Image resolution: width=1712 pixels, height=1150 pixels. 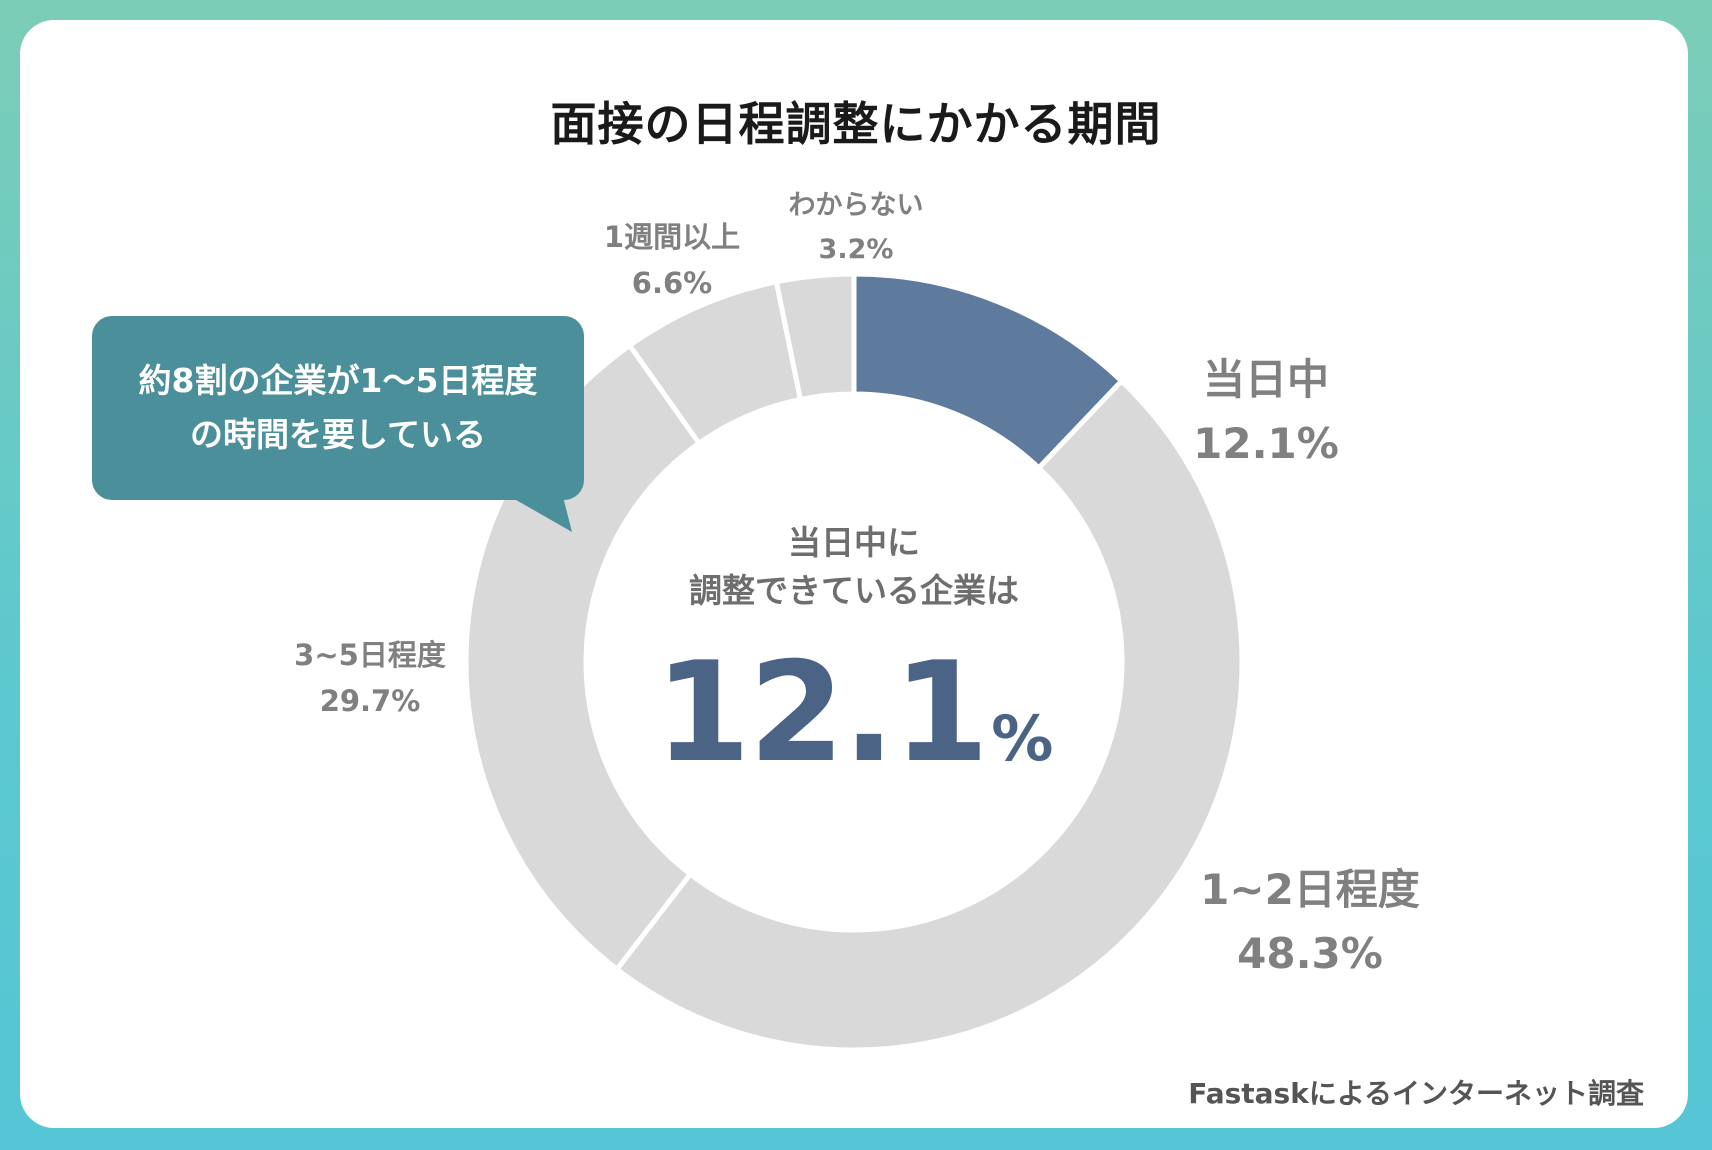 What do you see at coordinates (338, 380) in the screenshot?
I see `callout-line-1: 約8割の企業が1〜5日程度` at bounding box center [338, 380].